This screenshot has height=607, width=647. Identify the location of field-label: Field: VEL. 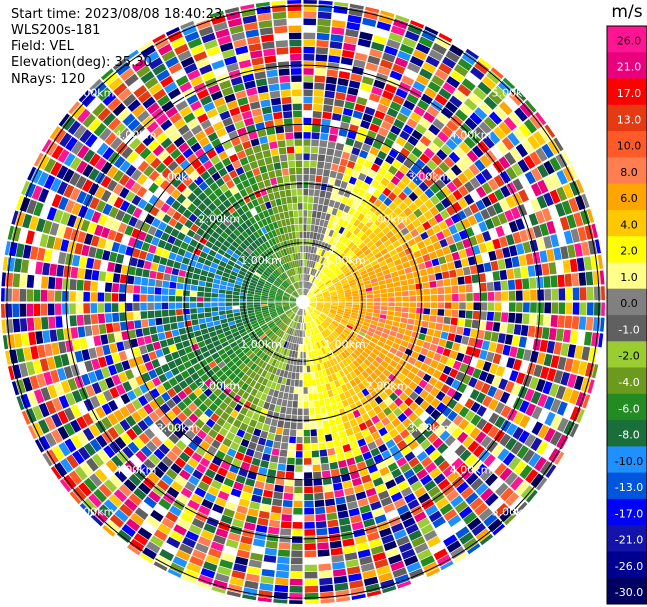
(42, 46).